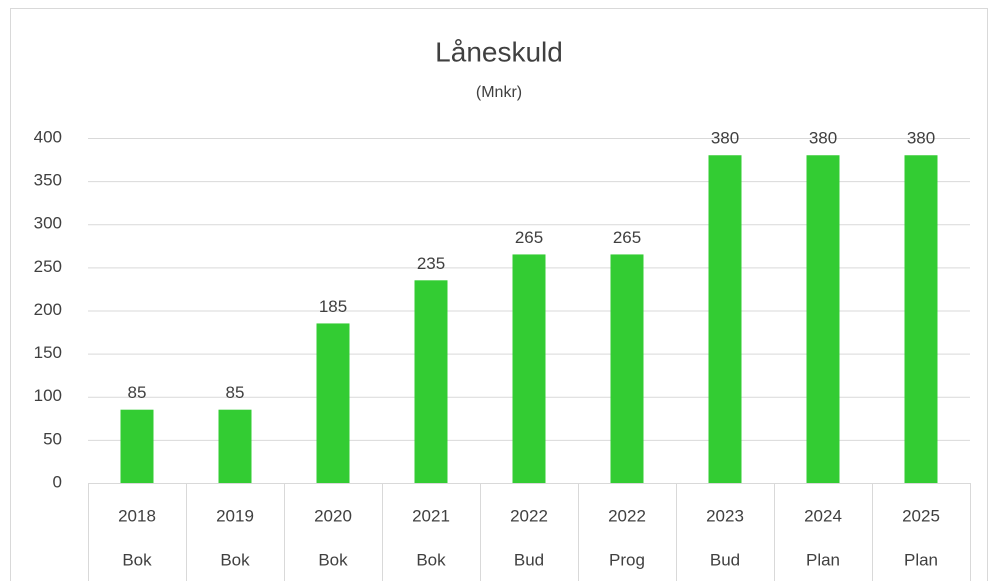  Describe the element at coordinates (48, 395) in the screenshot. I see `y-tick-label: 100` at that location.